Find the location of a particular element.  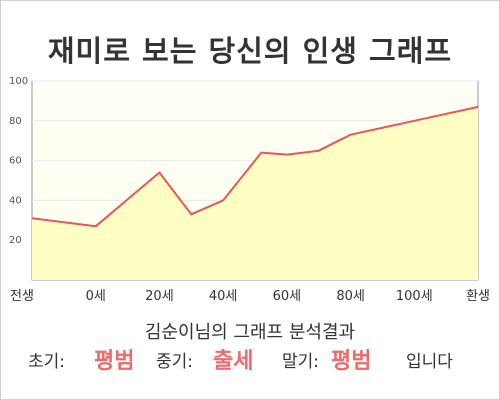

y-axis-ticks: 20 40 60 80 100 is located at coordinates (18, 161).